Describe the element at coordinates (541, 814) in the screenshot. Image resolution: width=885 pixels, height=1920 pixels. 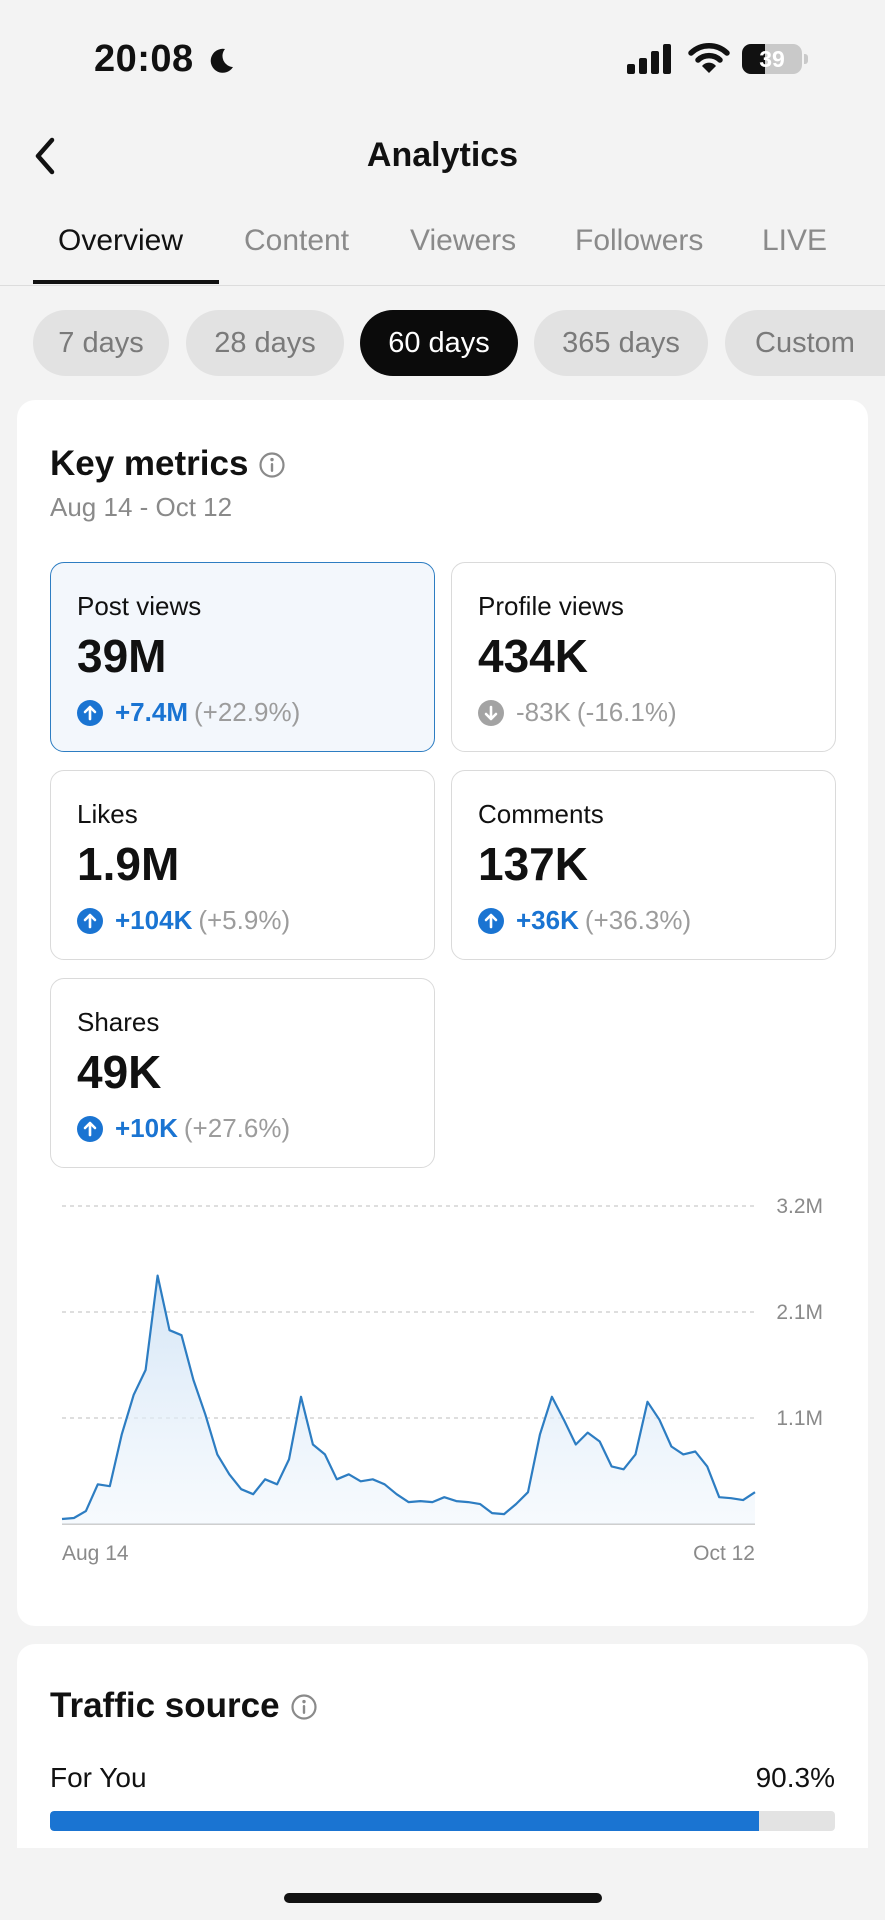
I see `metric-label: Comments` at that location.